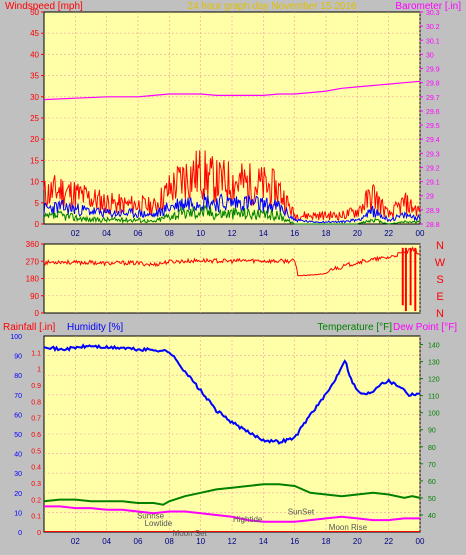 This screenshot has width=466, height=555. I want to click on wind-time-tick: 16, so click(294, 233).